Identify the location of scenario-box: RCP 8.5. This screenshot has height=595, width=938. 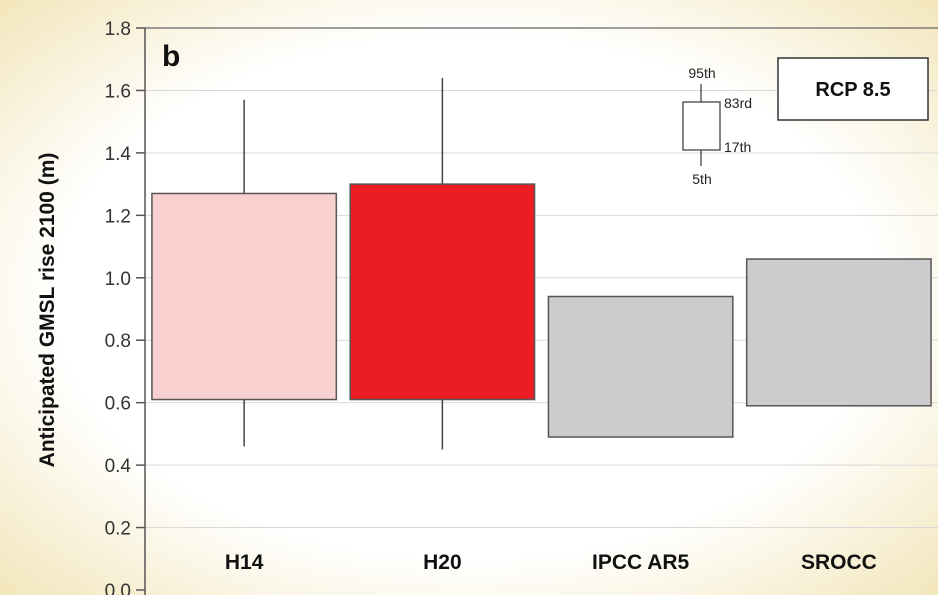
(853, 89).